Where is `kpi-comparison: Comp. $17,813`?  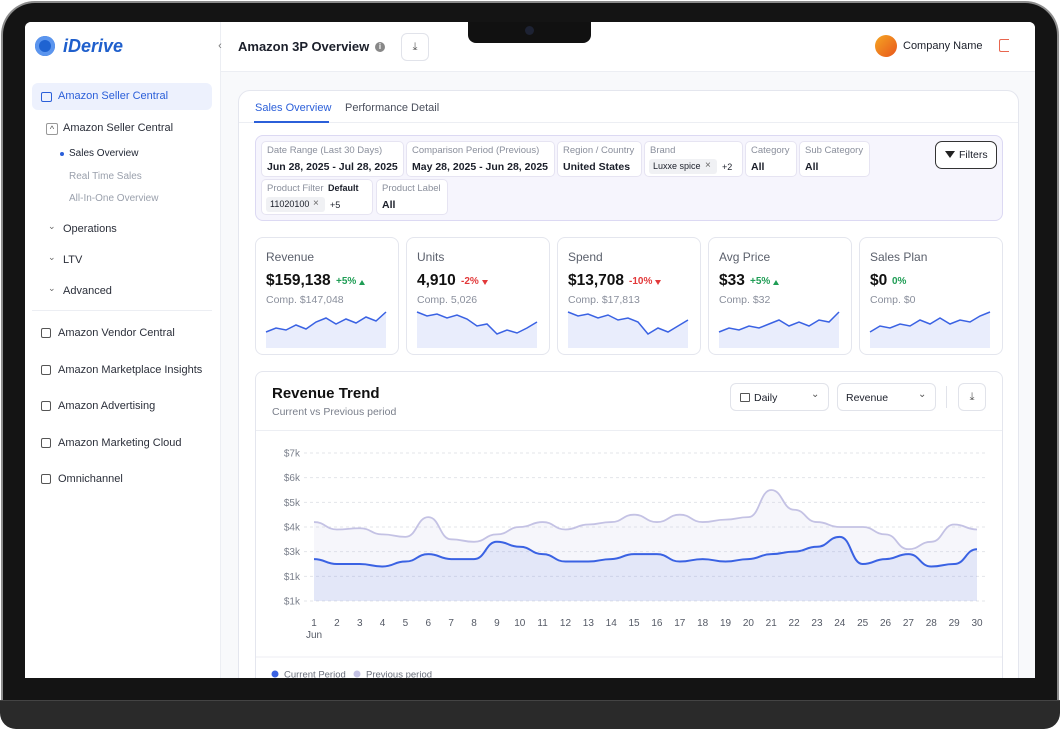
kpi-comparison: Comp. $17,813 is located at coordinates (604, 300).